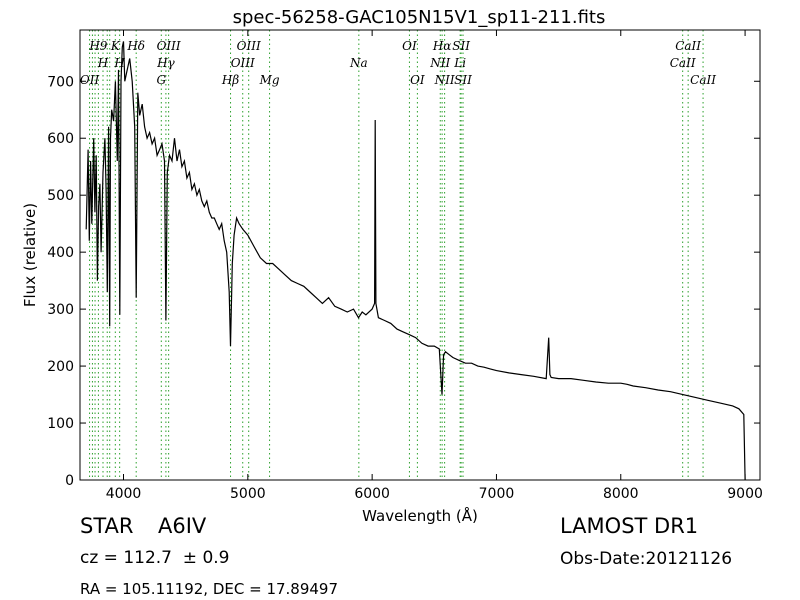 This screenshot has width=800, height=600. Describe the element at coordinates (60, 82) in the screenshot. I see `y-tick-label: 700` at that location.